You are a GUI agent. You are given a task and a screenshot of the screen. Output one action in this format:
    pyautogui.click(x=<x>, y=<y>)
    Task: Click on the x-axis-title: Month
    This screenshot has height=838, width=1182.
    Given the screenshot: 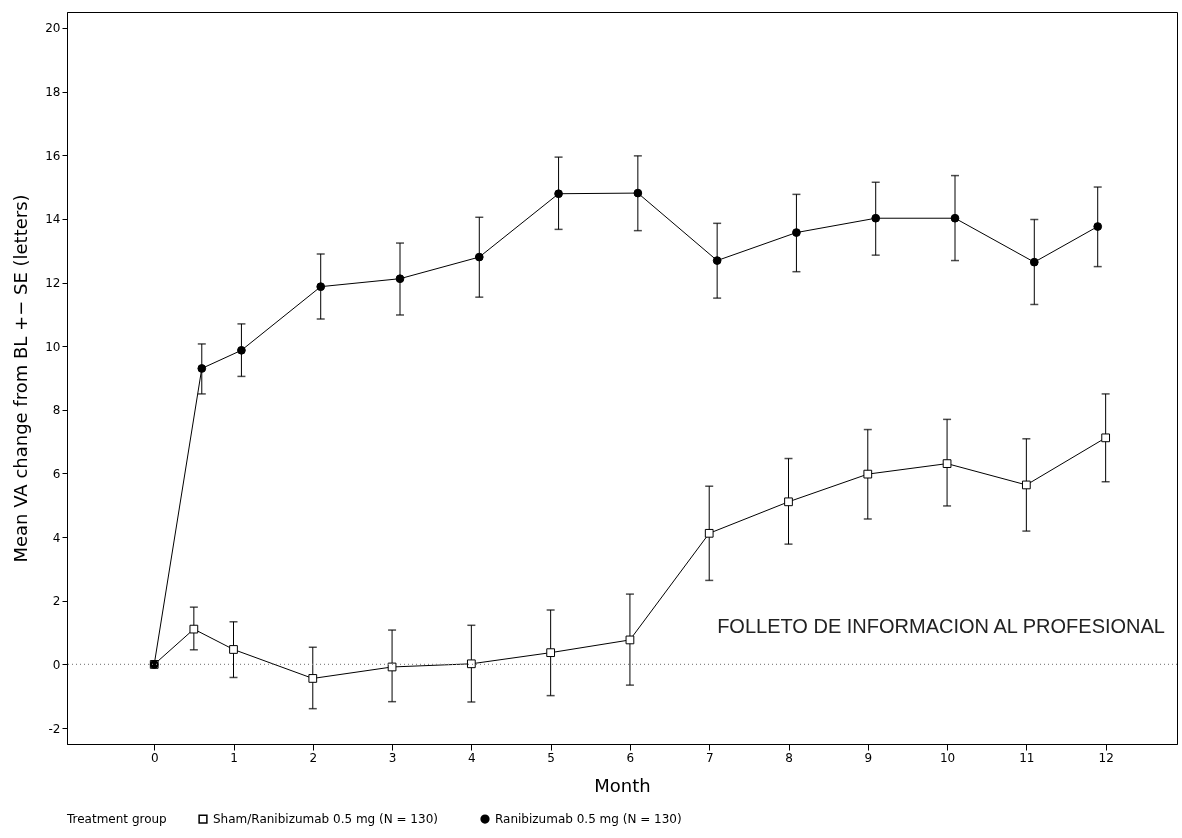 What is the action you would take?
    pyautogui.click(x=622, y=785)
    